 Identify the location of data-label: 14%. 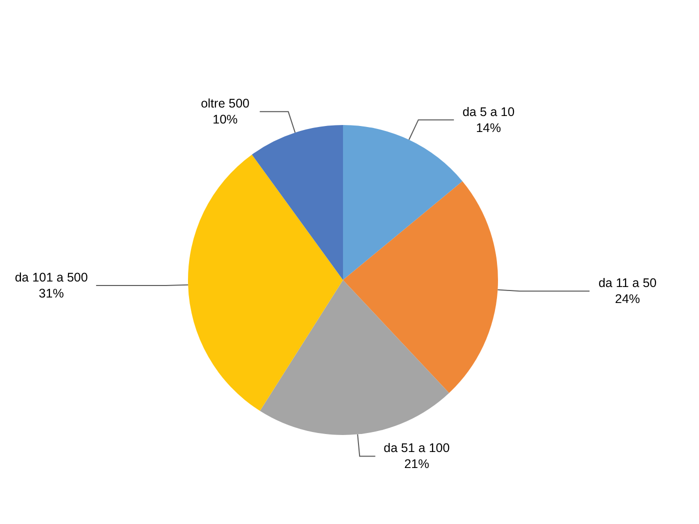
(489, 127).